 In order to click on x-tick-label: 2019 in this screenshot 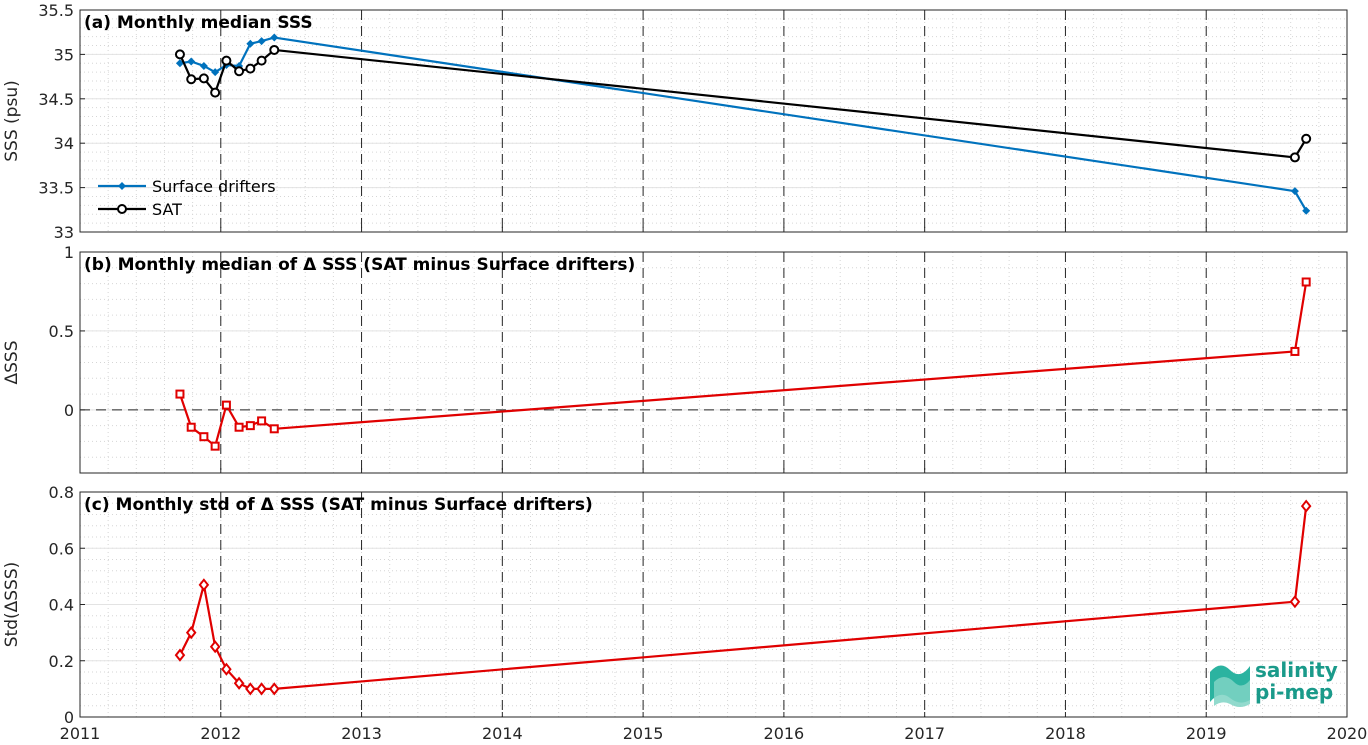, I will do `click(1206, 733)`.